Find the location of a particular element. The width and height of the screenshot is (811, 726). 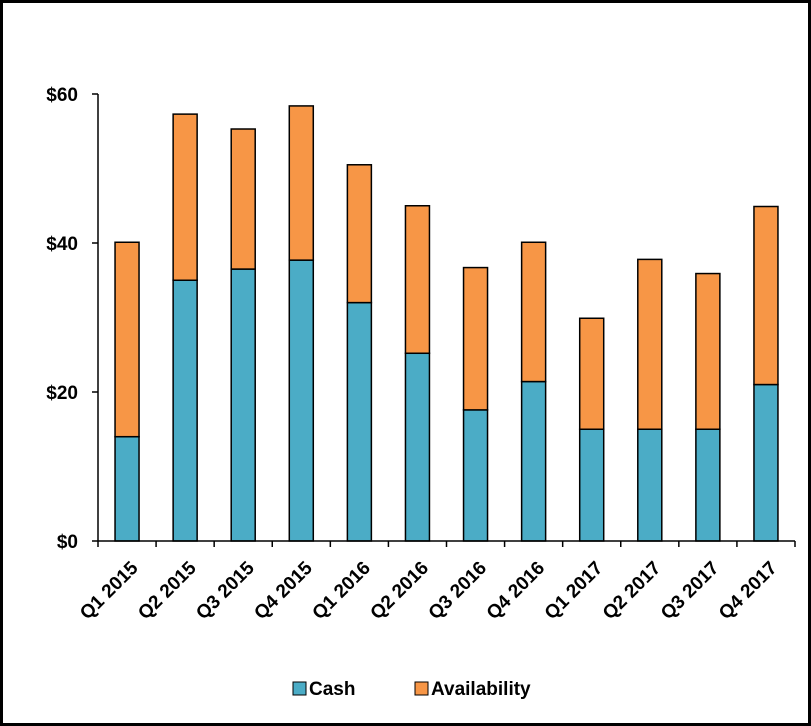

bar-cash-q4-2015 is located at coordinates (301, 400).